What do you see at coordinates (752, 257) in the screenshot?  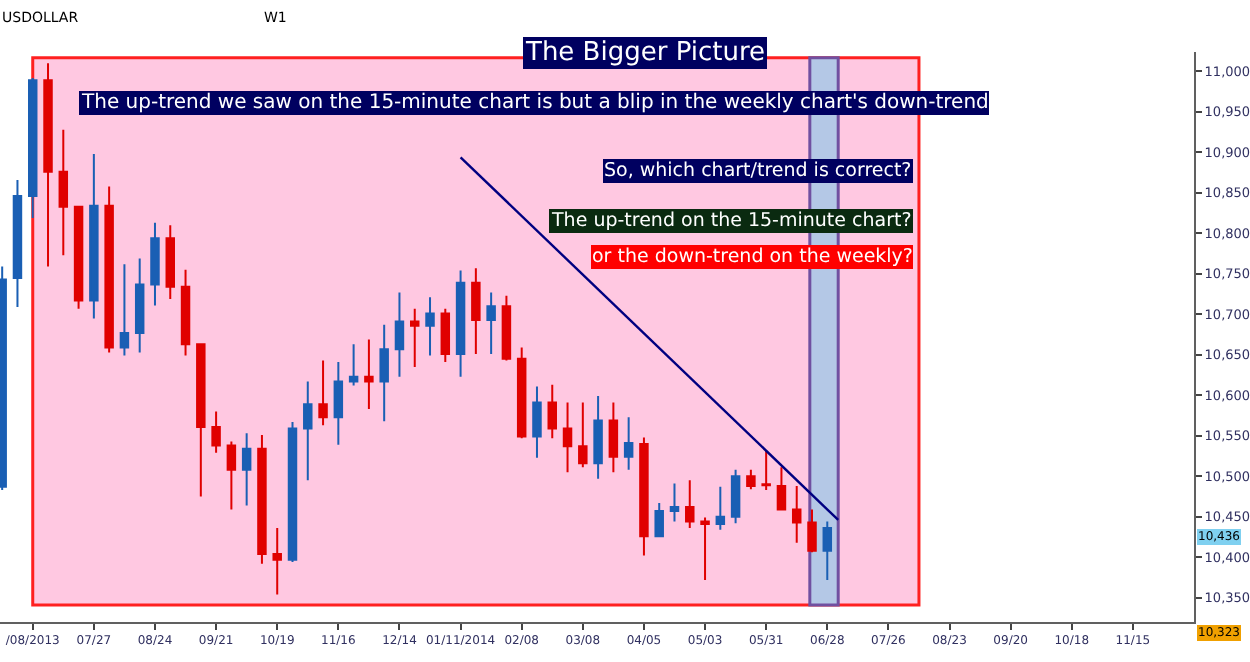 I see `annotation: or the down-trend on the weekly?` at bounding box center [752, 257].